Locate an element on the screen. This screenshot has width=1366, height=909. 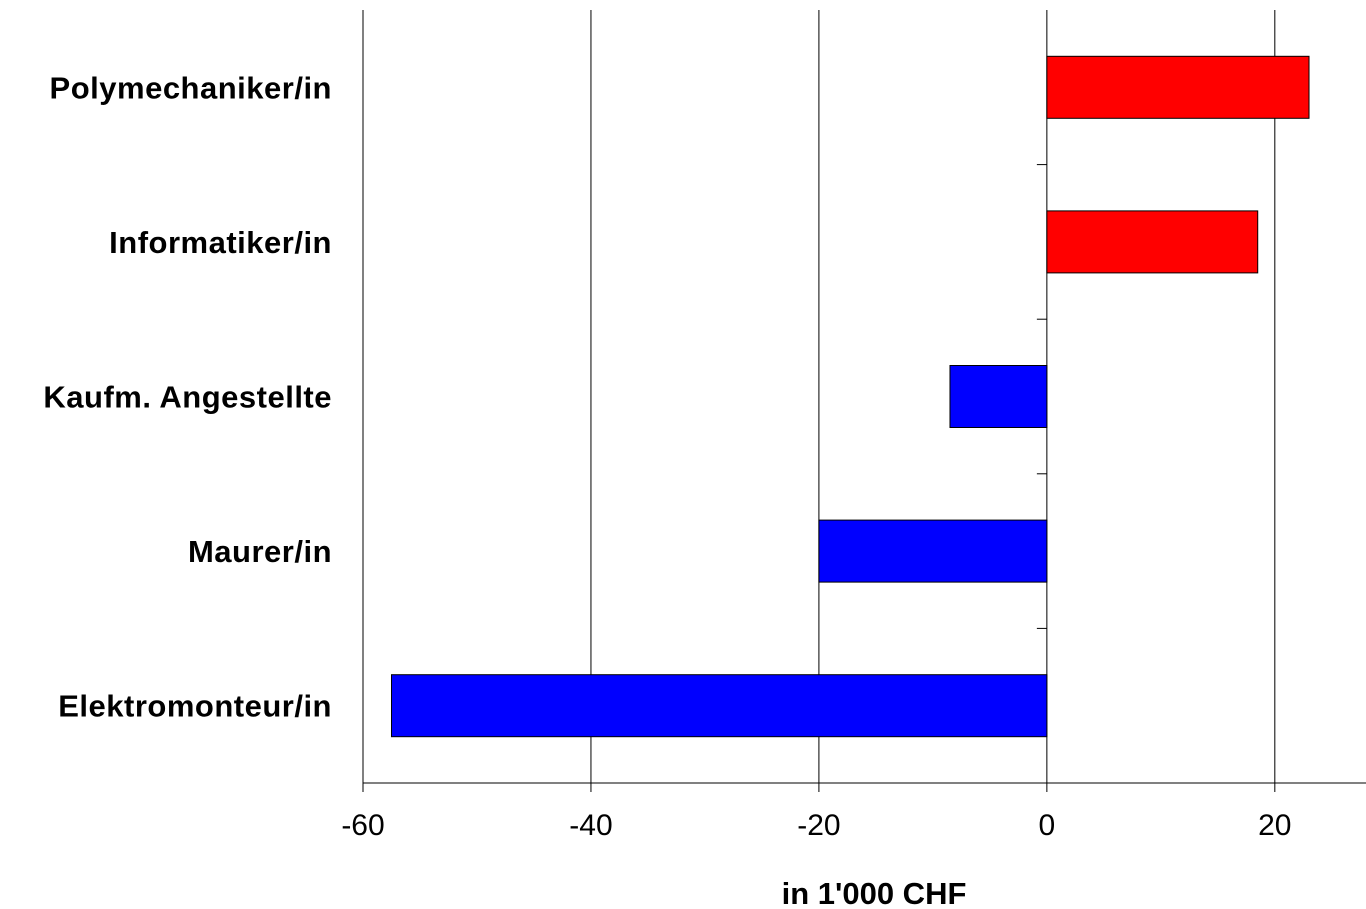
x-axis-title: in 1'000 CHF is located at coordinates (874, 892).